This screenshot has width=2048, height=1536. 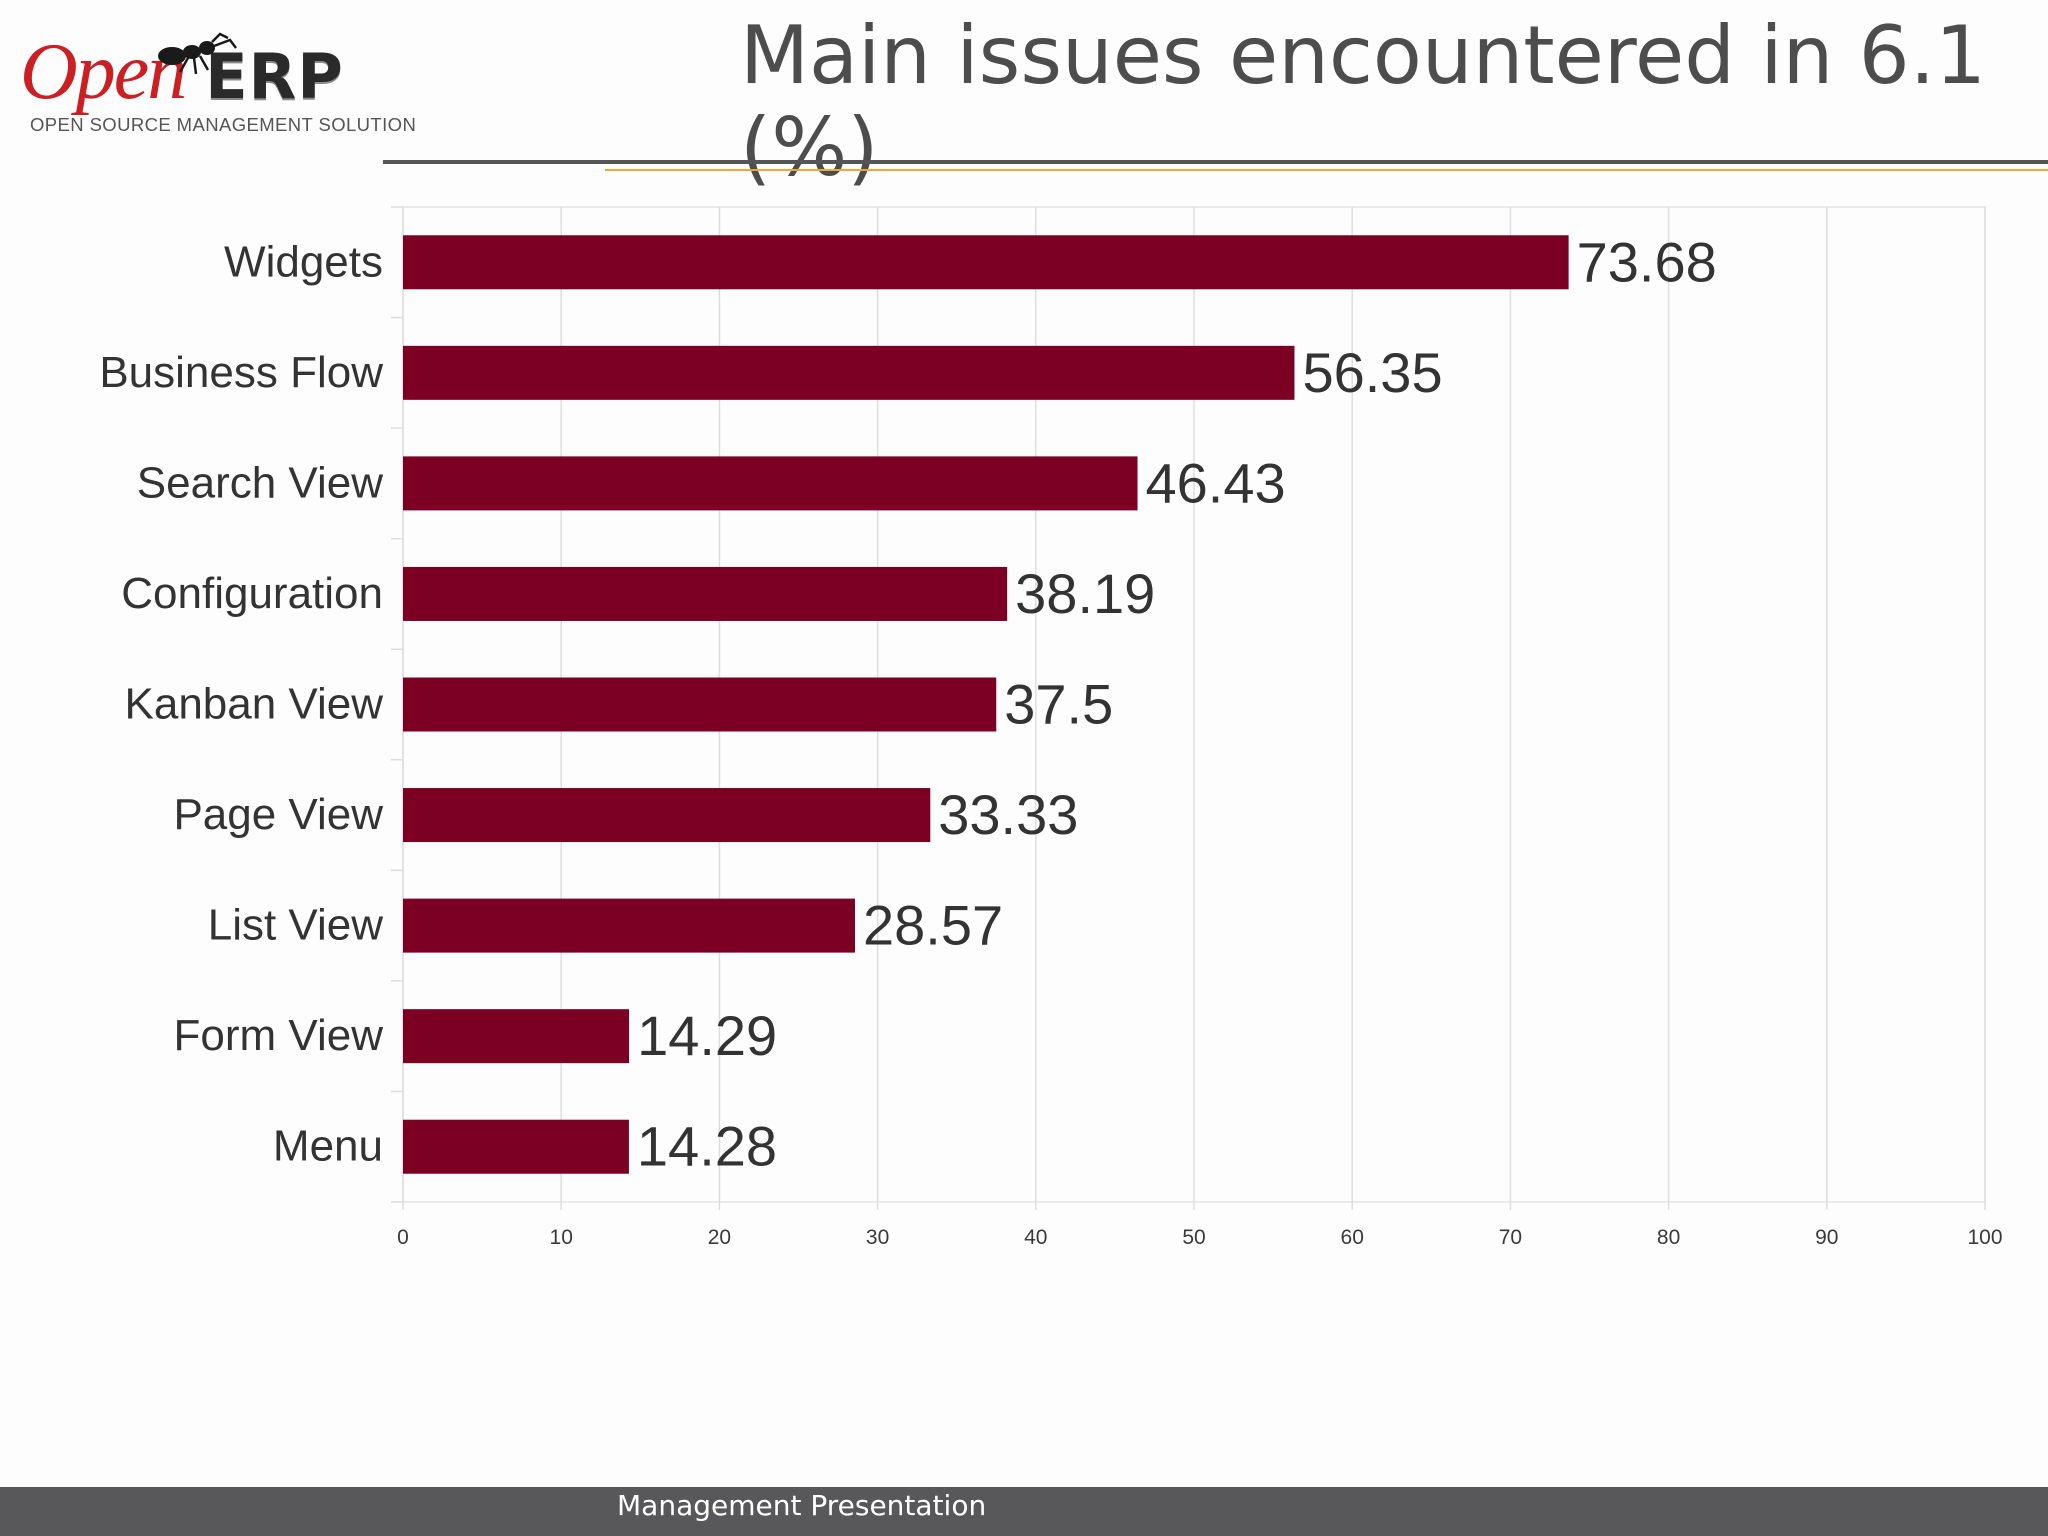 What do you see at coordinates (1326, 170) in the screenshot?
I see `title-accent-line` at bounding box center [1326, 170].